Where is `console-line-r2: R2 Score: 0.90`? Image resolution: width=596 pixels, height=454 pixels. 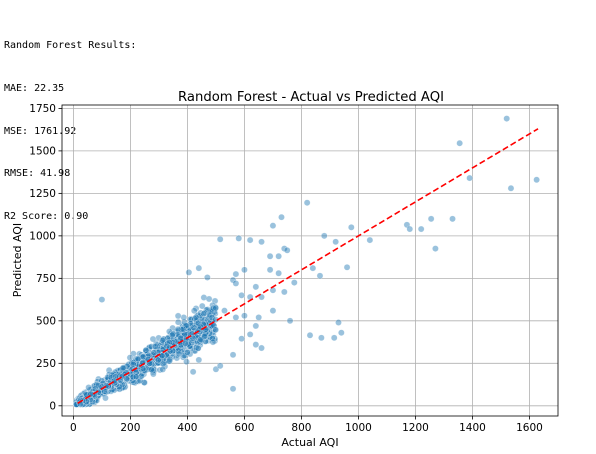 console-line-r2: R2 Score: 0.90 is located at coordinates (46, 216).